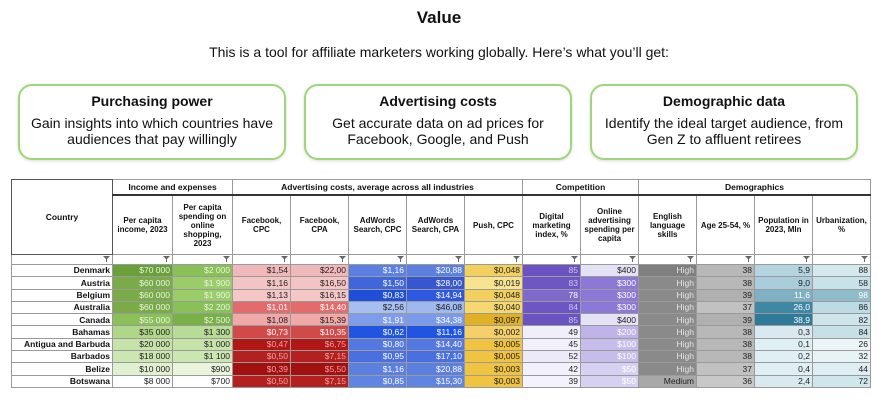 Image resolution: width=878 pixels, height=416 pixels. What do you see at coordinates (841, 381) in the screenshot?
I see `table-cell: 72` at bounding box center [841, 381].